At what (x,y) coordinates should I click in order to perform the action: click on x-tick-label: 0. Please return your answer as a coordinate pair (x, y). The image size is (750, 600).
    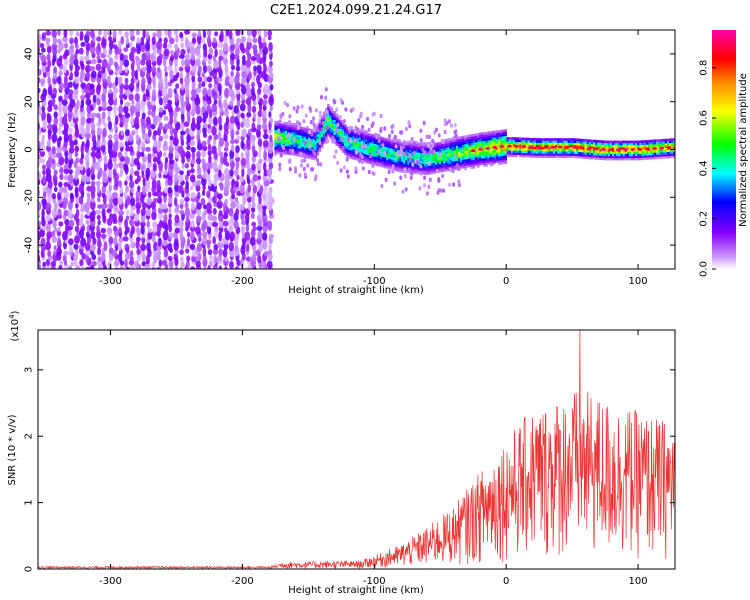
    Looking at the image, I should click on (506, 581).